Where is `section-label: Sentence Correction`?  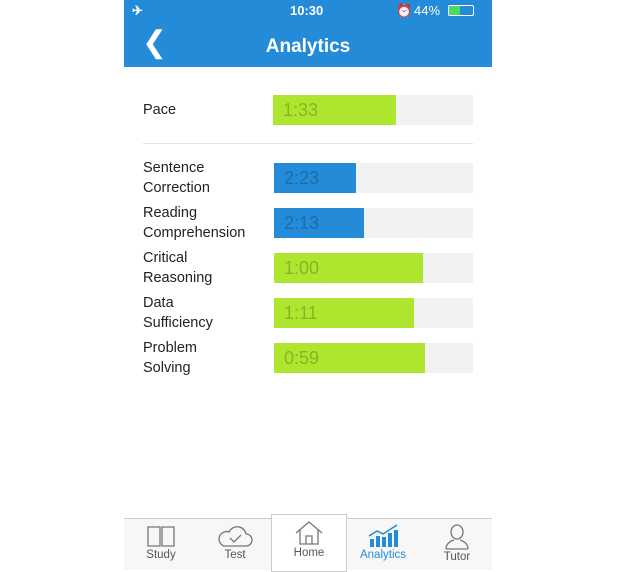 section-label: Sentence Correction is located at coordinates (176, 178).